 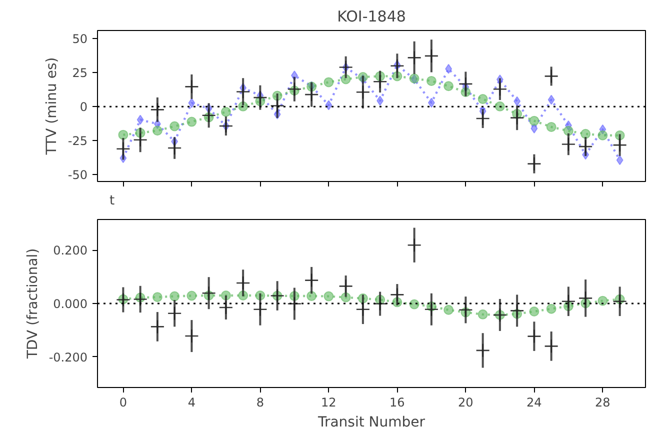 What do you see at coordinates (68, 357) in the screenshot?
I see `y-tick-label: -0.200` at bounding box center [68, 357].